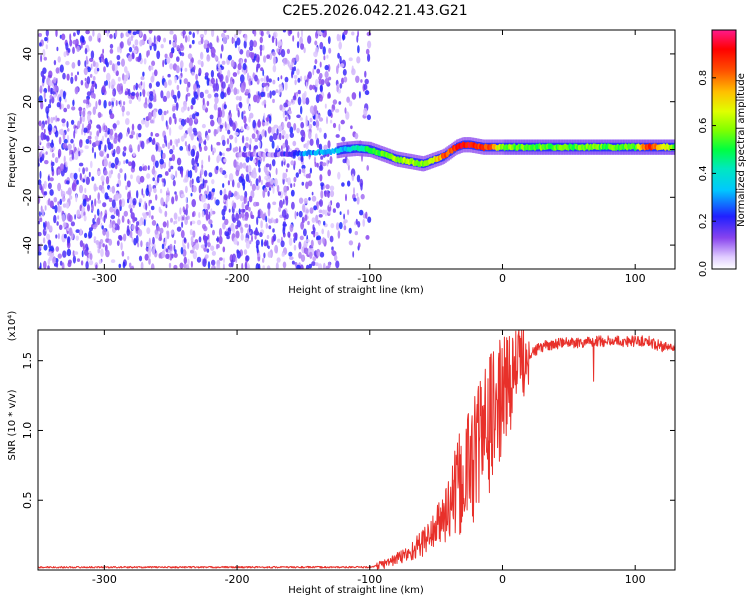  What do you see at coordinates (741, 150) in the screenshot?
I see `colorbar-label: Normalized spectral amplitude` at bounding box center [741, 150].